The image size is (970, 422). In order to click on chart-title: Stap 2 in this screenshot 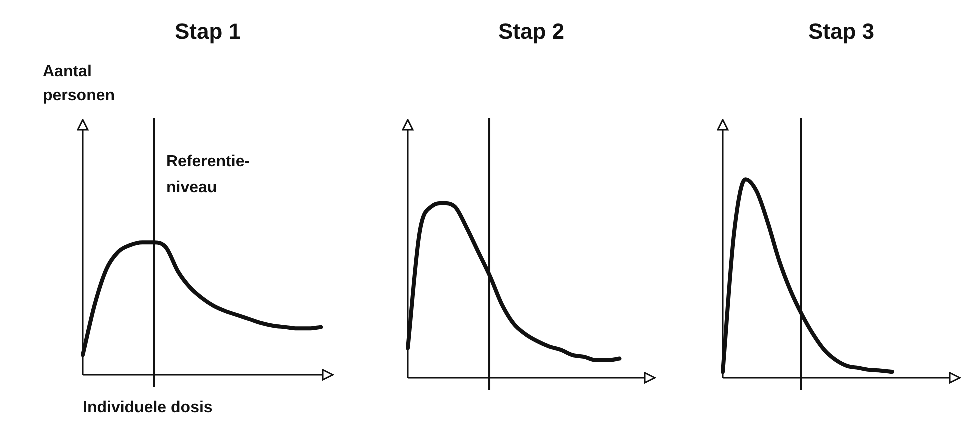, I will do `click(531, 31)`.